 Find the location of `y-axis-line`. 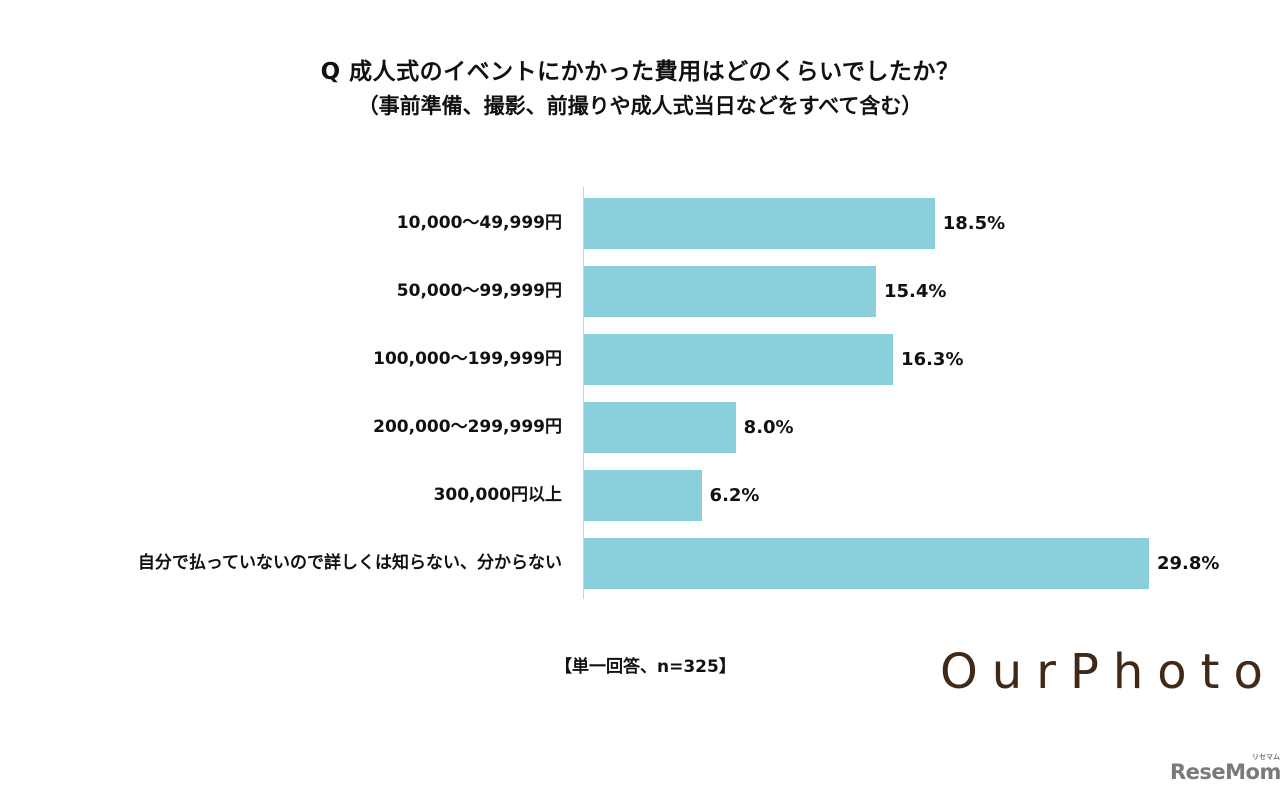

y-axis-line is located at coordinates (583, 393).